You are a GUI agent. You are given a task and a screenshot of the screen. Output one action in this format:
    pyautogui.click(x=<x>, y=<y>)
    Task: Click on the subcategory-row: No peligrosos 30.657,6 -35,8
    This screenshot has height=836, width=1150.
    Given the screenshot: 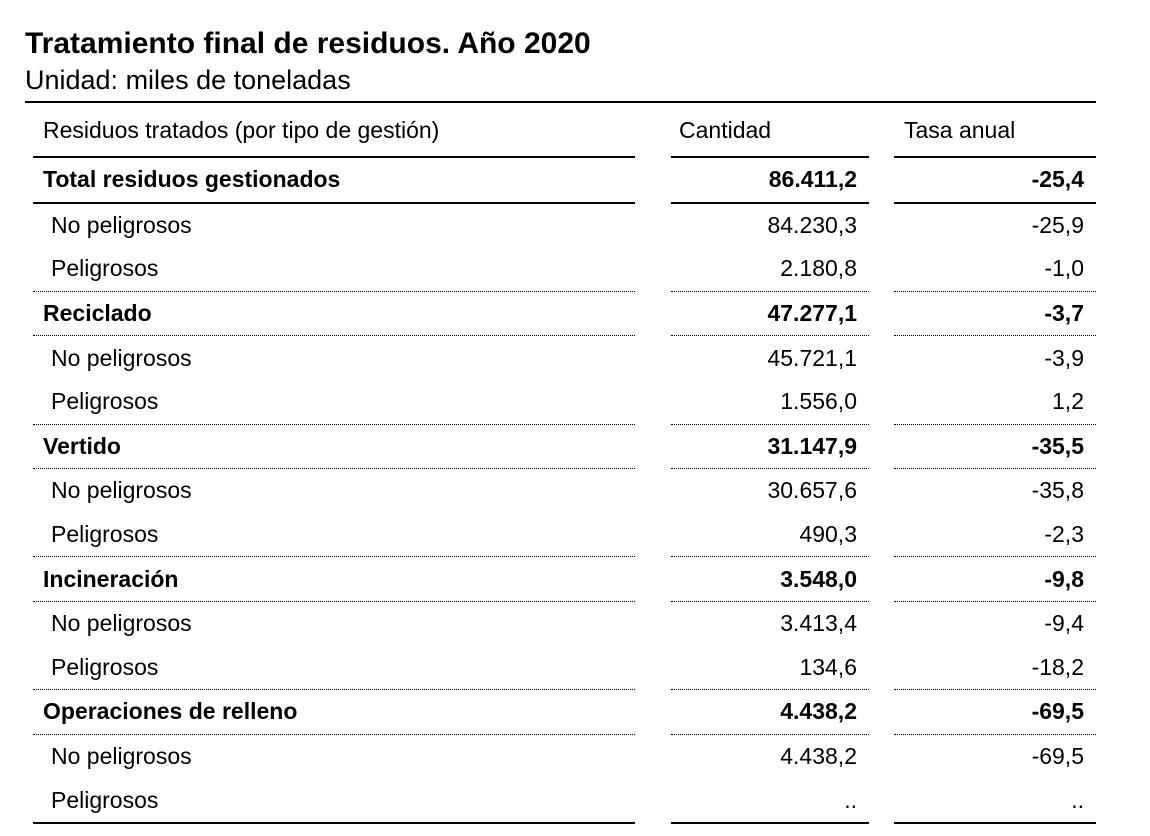 What is the action you would take?
    pyautogui.click(x=564, y=491)
    